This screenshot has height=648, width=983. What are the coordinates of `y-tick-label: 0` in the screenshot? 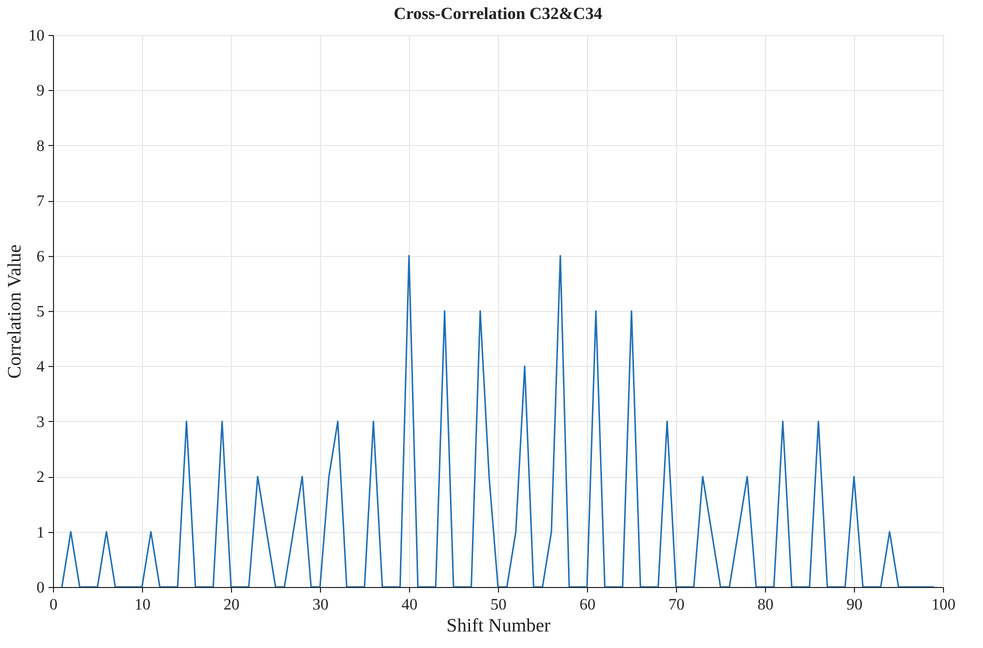 It's located at (40, 588).